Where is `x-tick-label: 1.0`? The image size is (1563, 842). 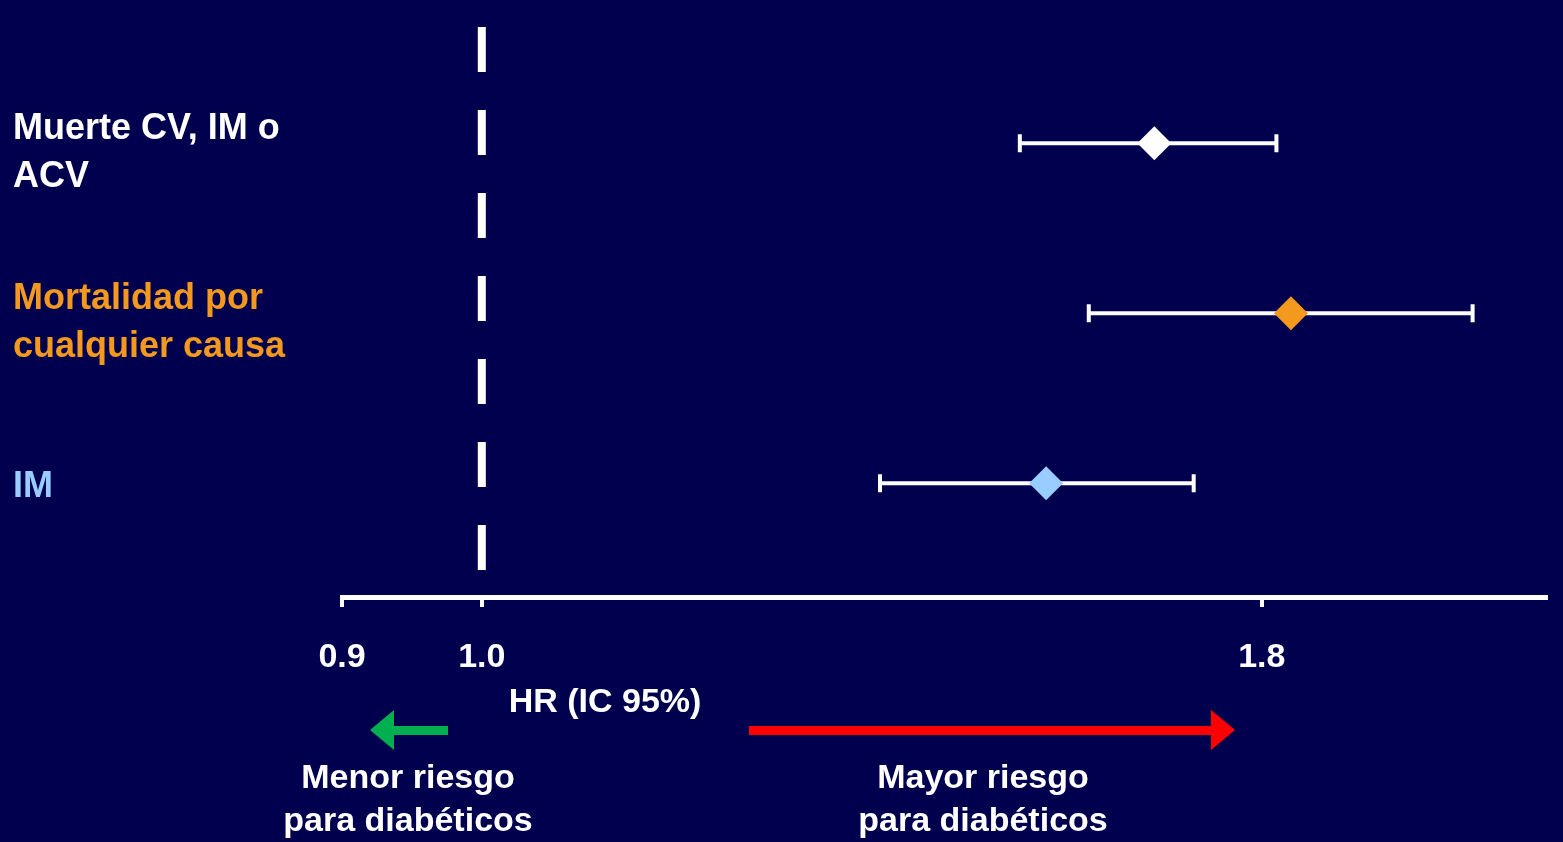
x-tick-label: 1.0 is located at coordinates (482, 654).